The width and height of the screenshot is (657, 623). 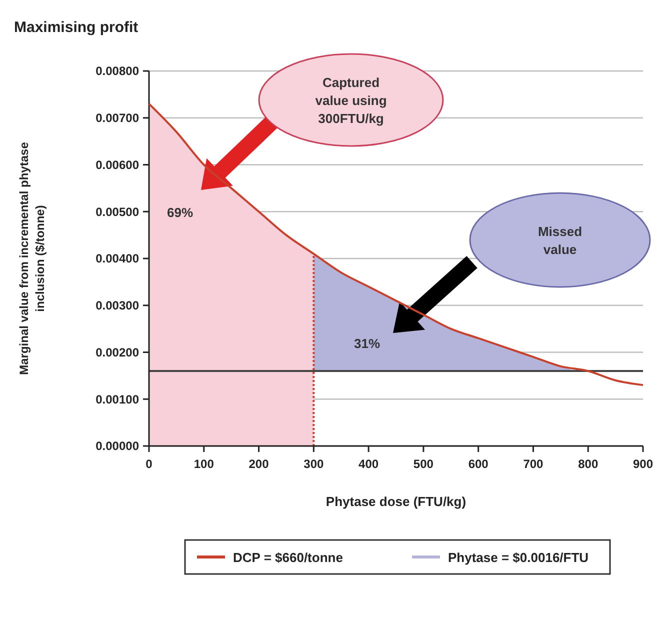 What do you see at coordinates (588, 464) in the screenshot?
I see `x-tick-label: 800` at bounding box center [588, 464].